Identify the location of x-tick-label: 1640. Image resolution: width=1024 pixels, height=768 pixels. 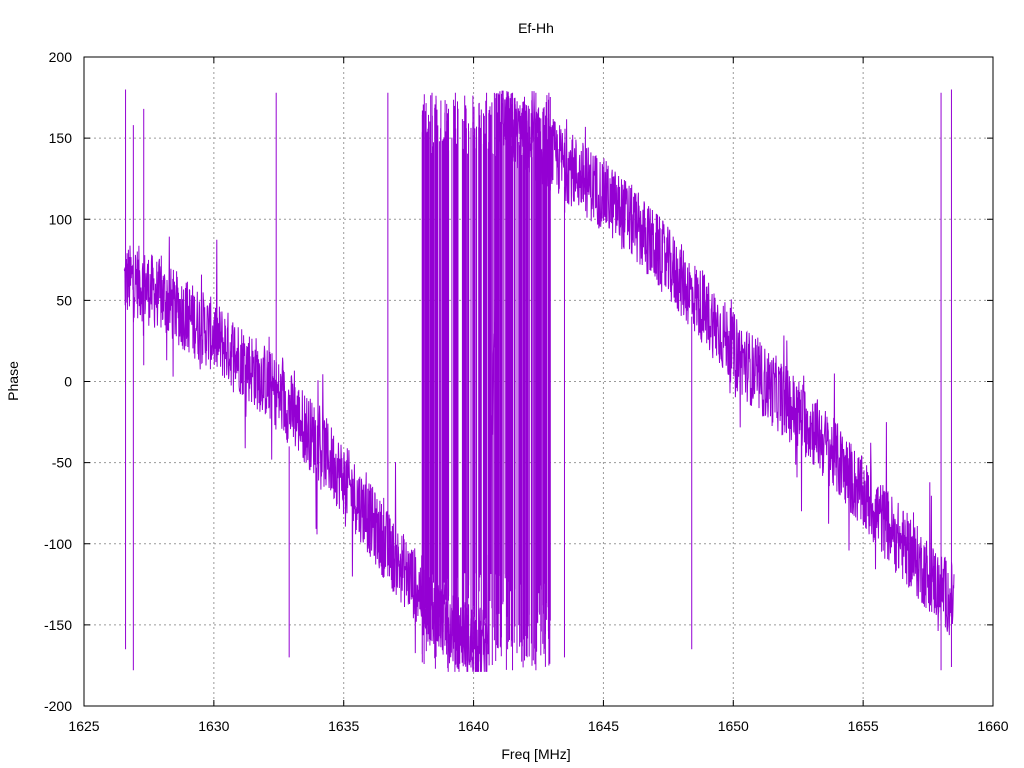
(473, 726).